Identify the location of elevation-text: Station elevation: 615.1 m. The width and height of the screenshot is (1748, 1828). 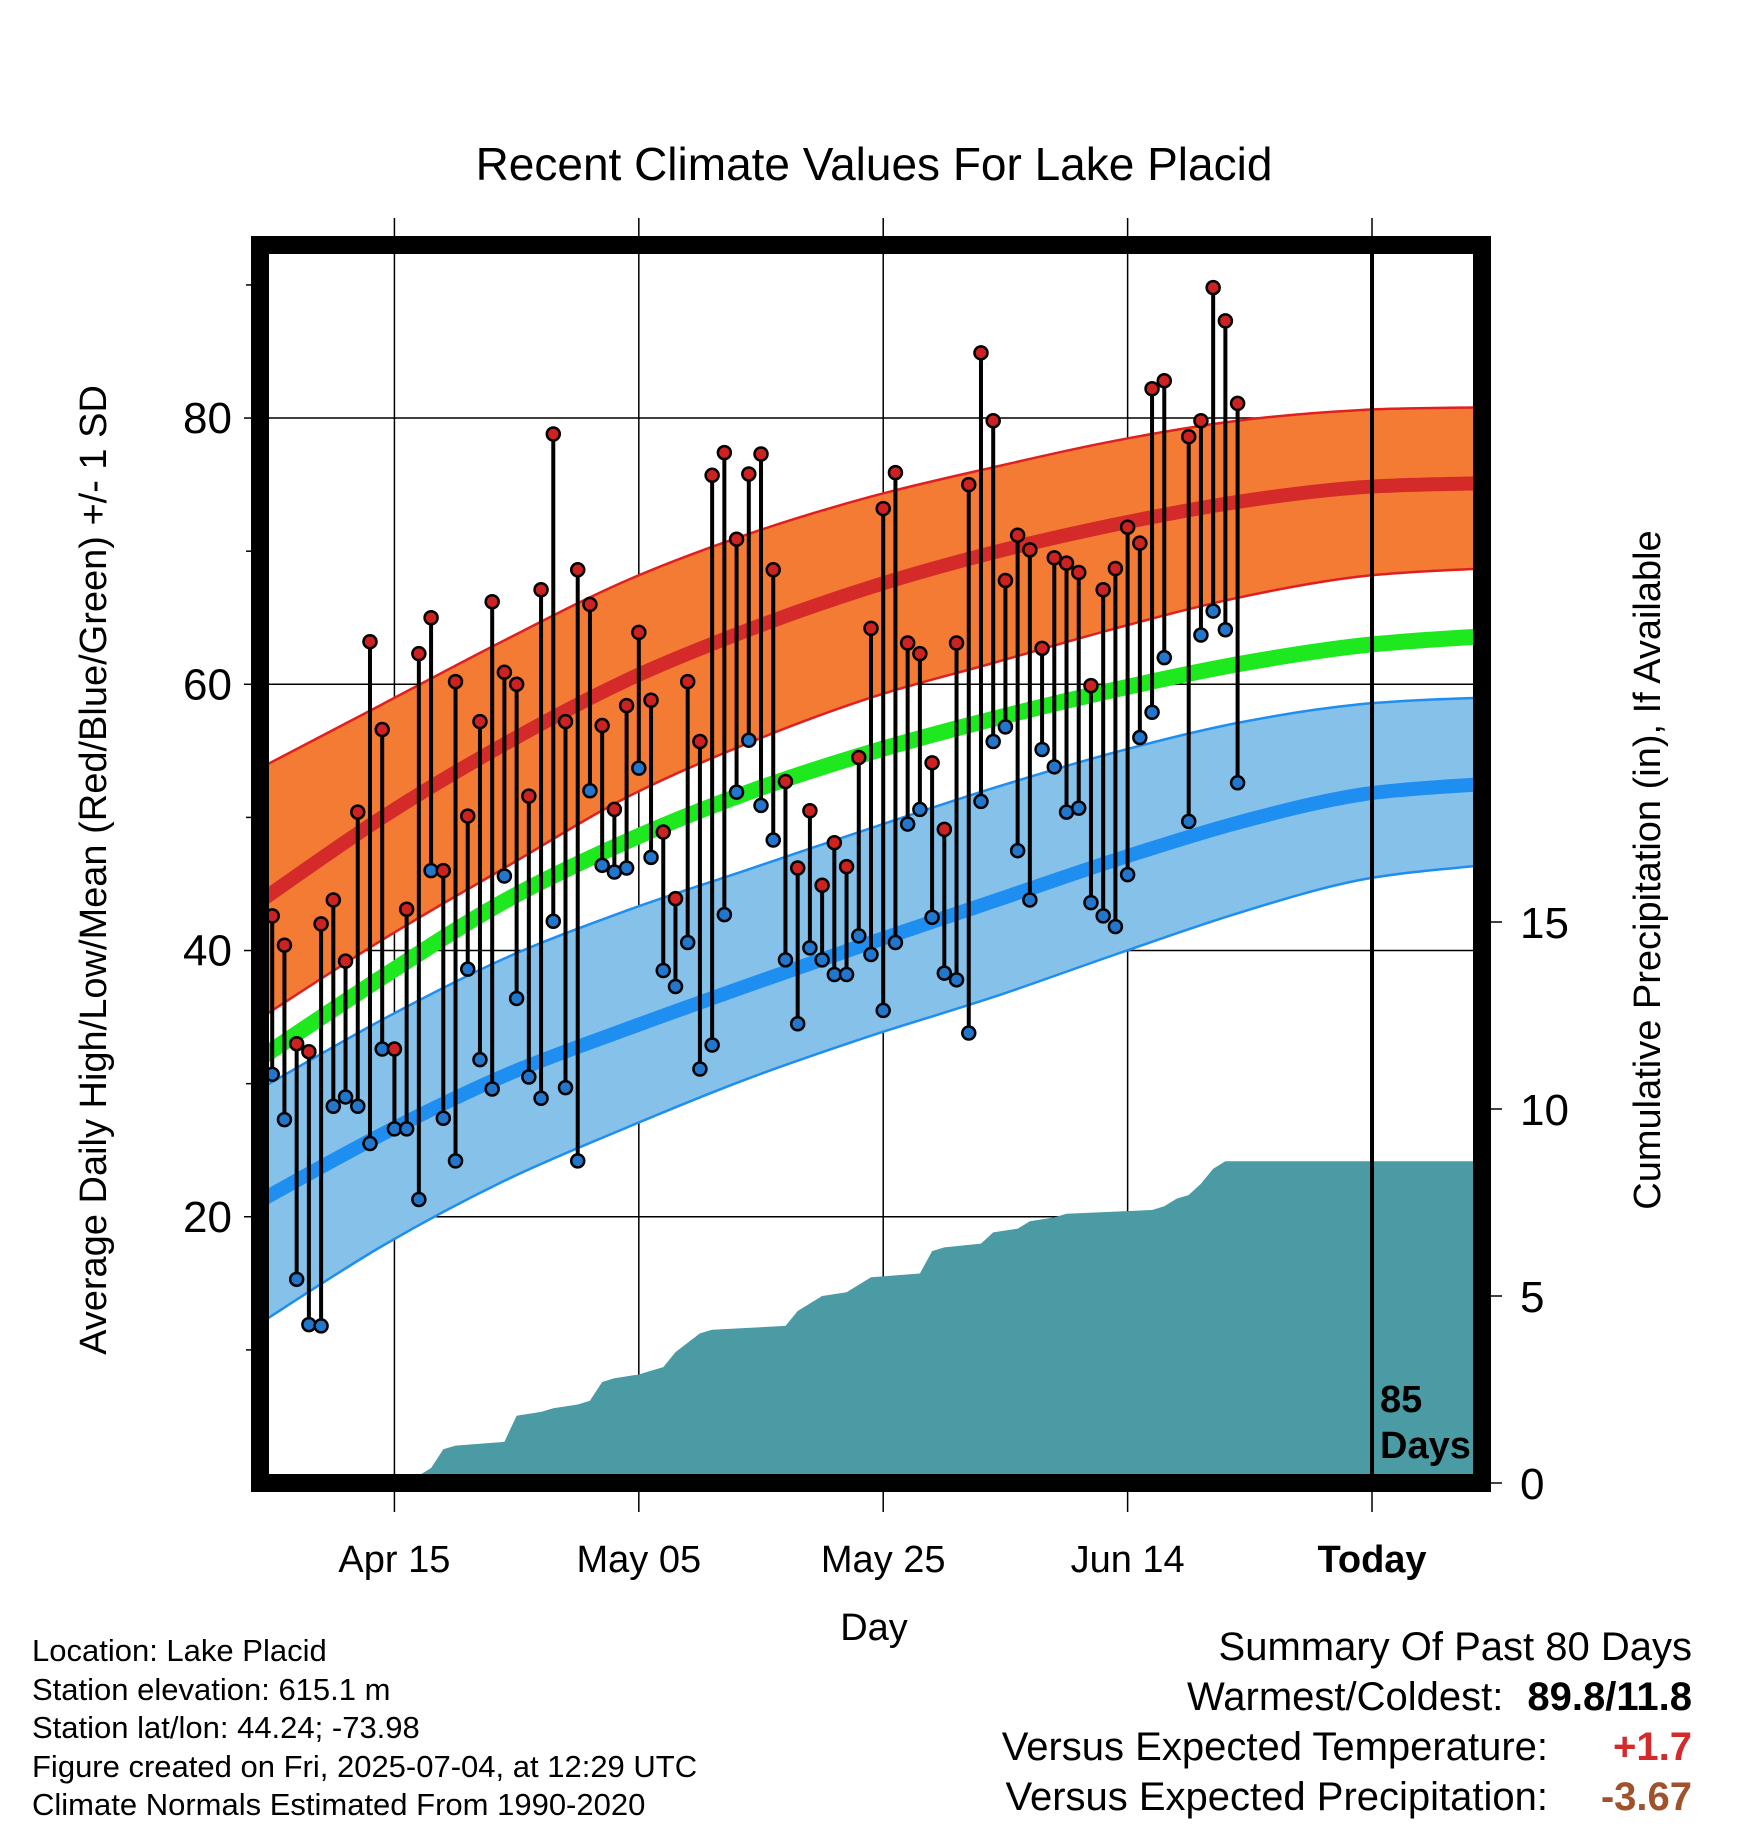
(211, 1689).